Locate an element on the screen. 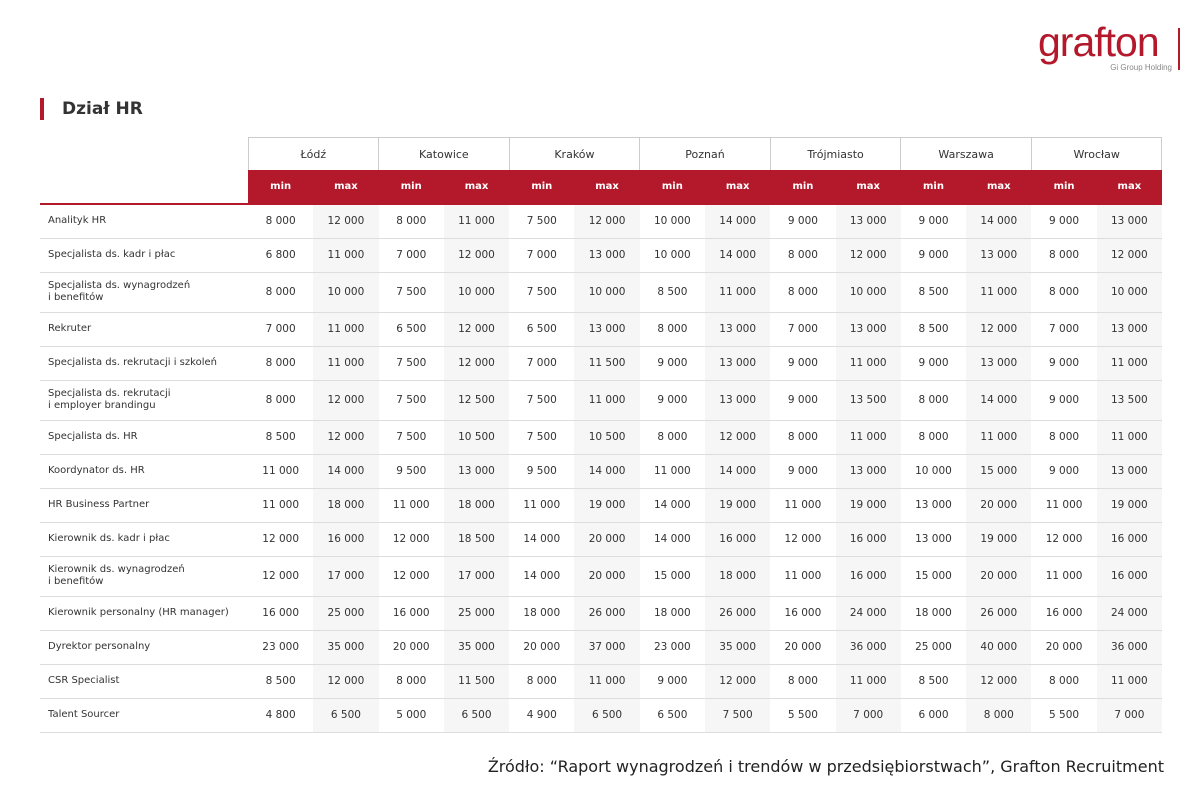  city-header: Poznań is located at coordinates (705, 153).